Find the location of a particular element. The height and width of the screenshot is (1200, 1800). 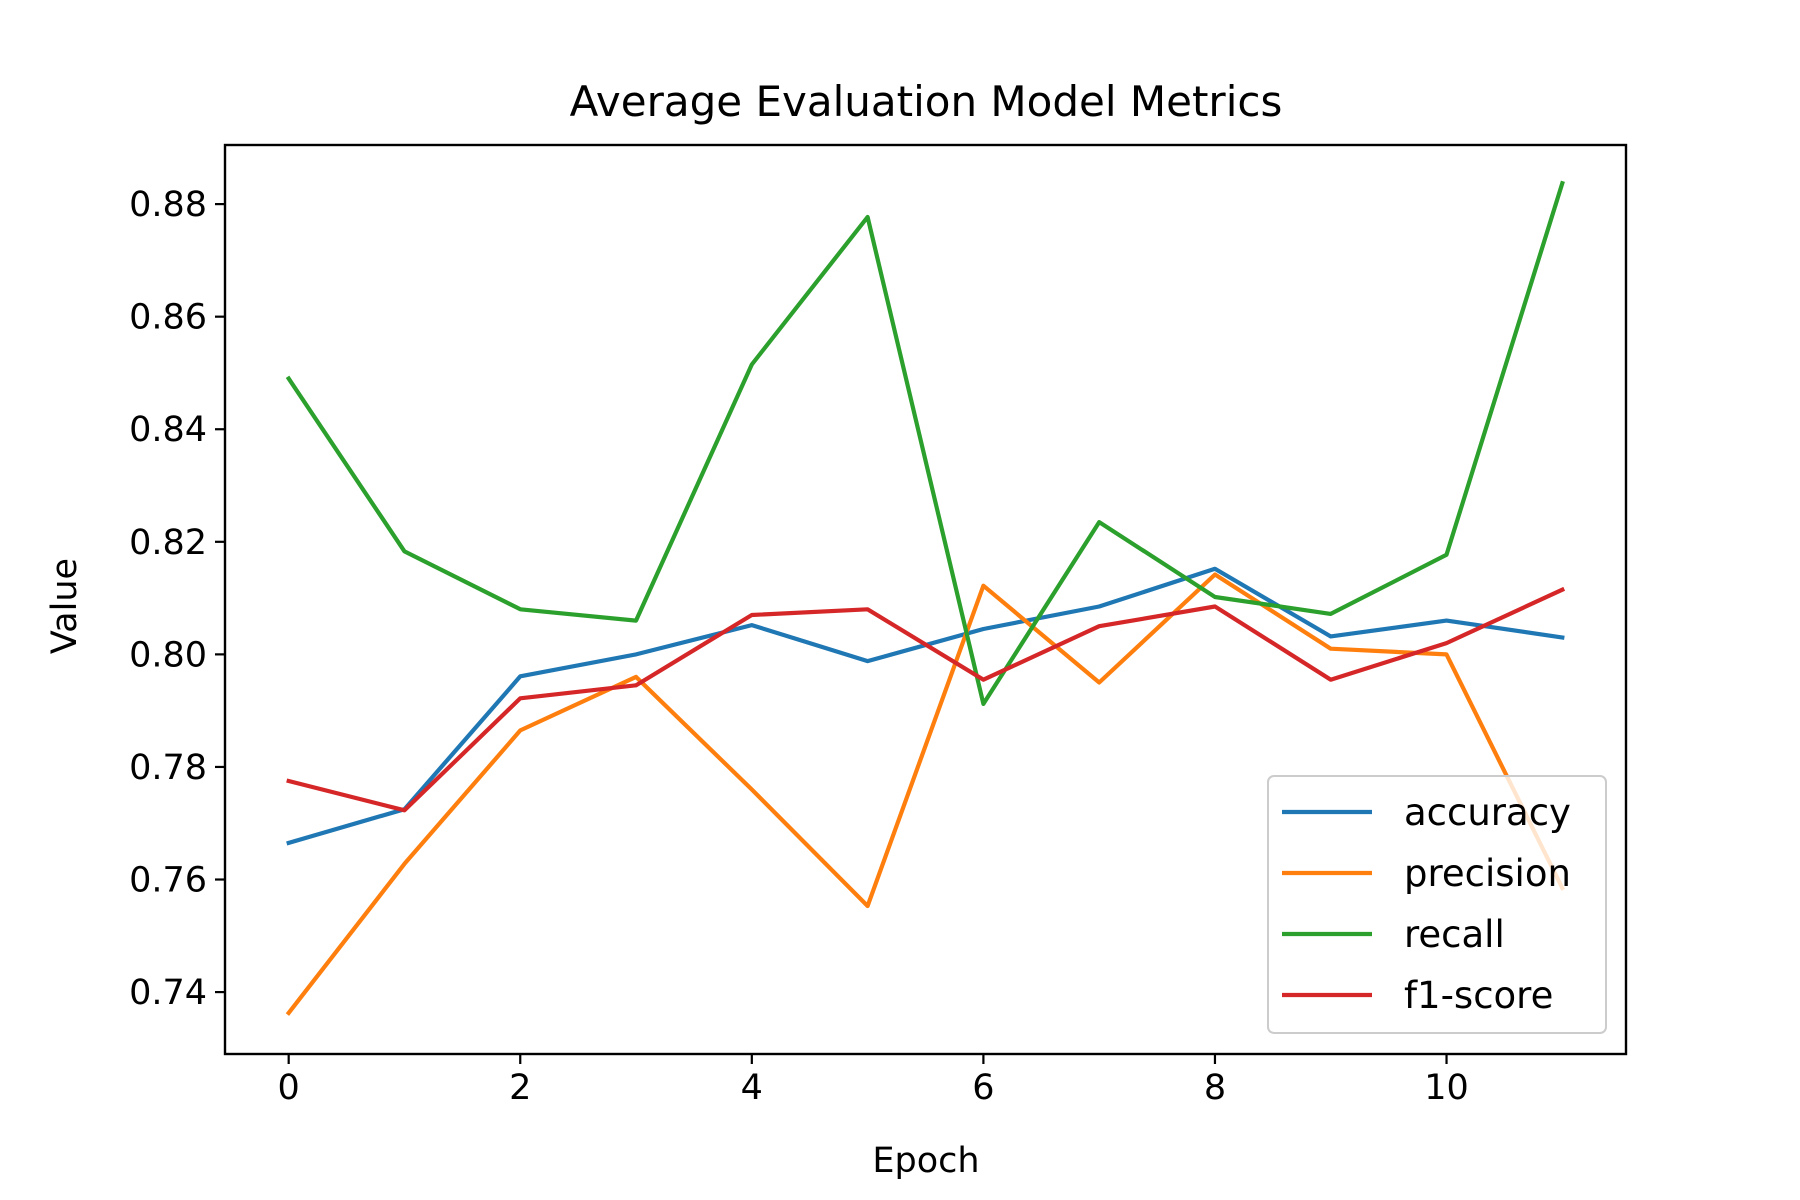

y-tick-label: 0.86 is located at coordinates (168, 318).